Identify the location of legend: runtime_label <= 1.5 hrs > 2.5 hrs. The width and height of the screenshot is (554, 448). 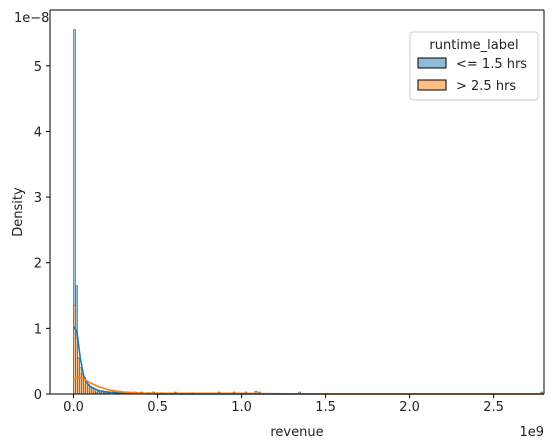
(474, 66).